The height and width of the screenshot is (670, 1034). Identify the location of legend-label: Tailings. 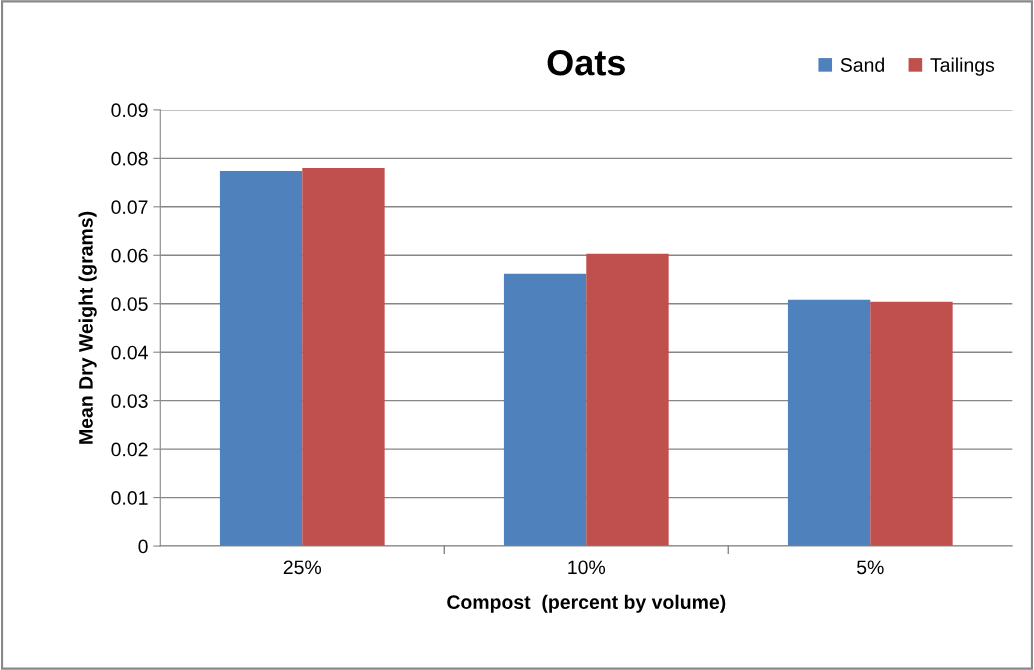
(962, 66).